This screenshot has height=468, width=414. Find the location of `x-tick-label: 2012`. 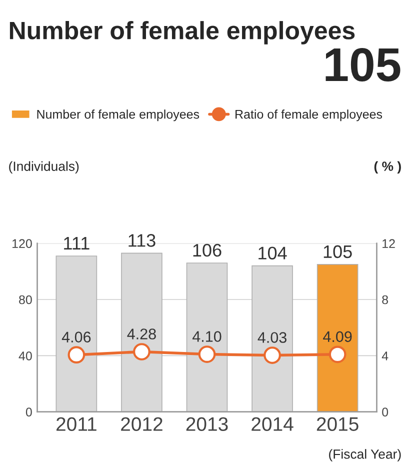

x-tick-label: 2012 is located at coordinates (141, 424).